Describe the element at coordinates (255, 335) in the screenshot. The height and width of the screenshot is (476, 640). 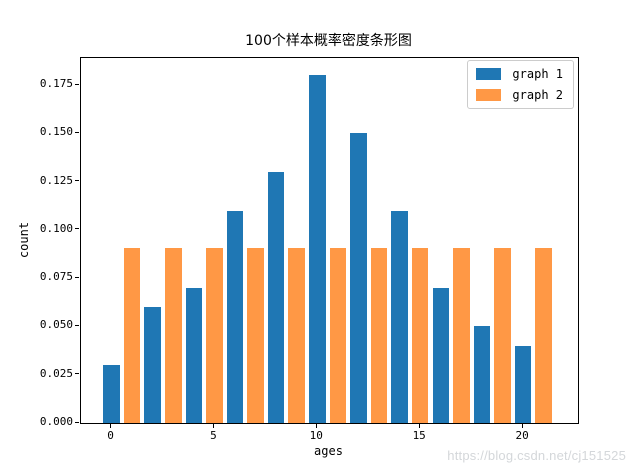
I see `bar-graph-2-x7` at that location.